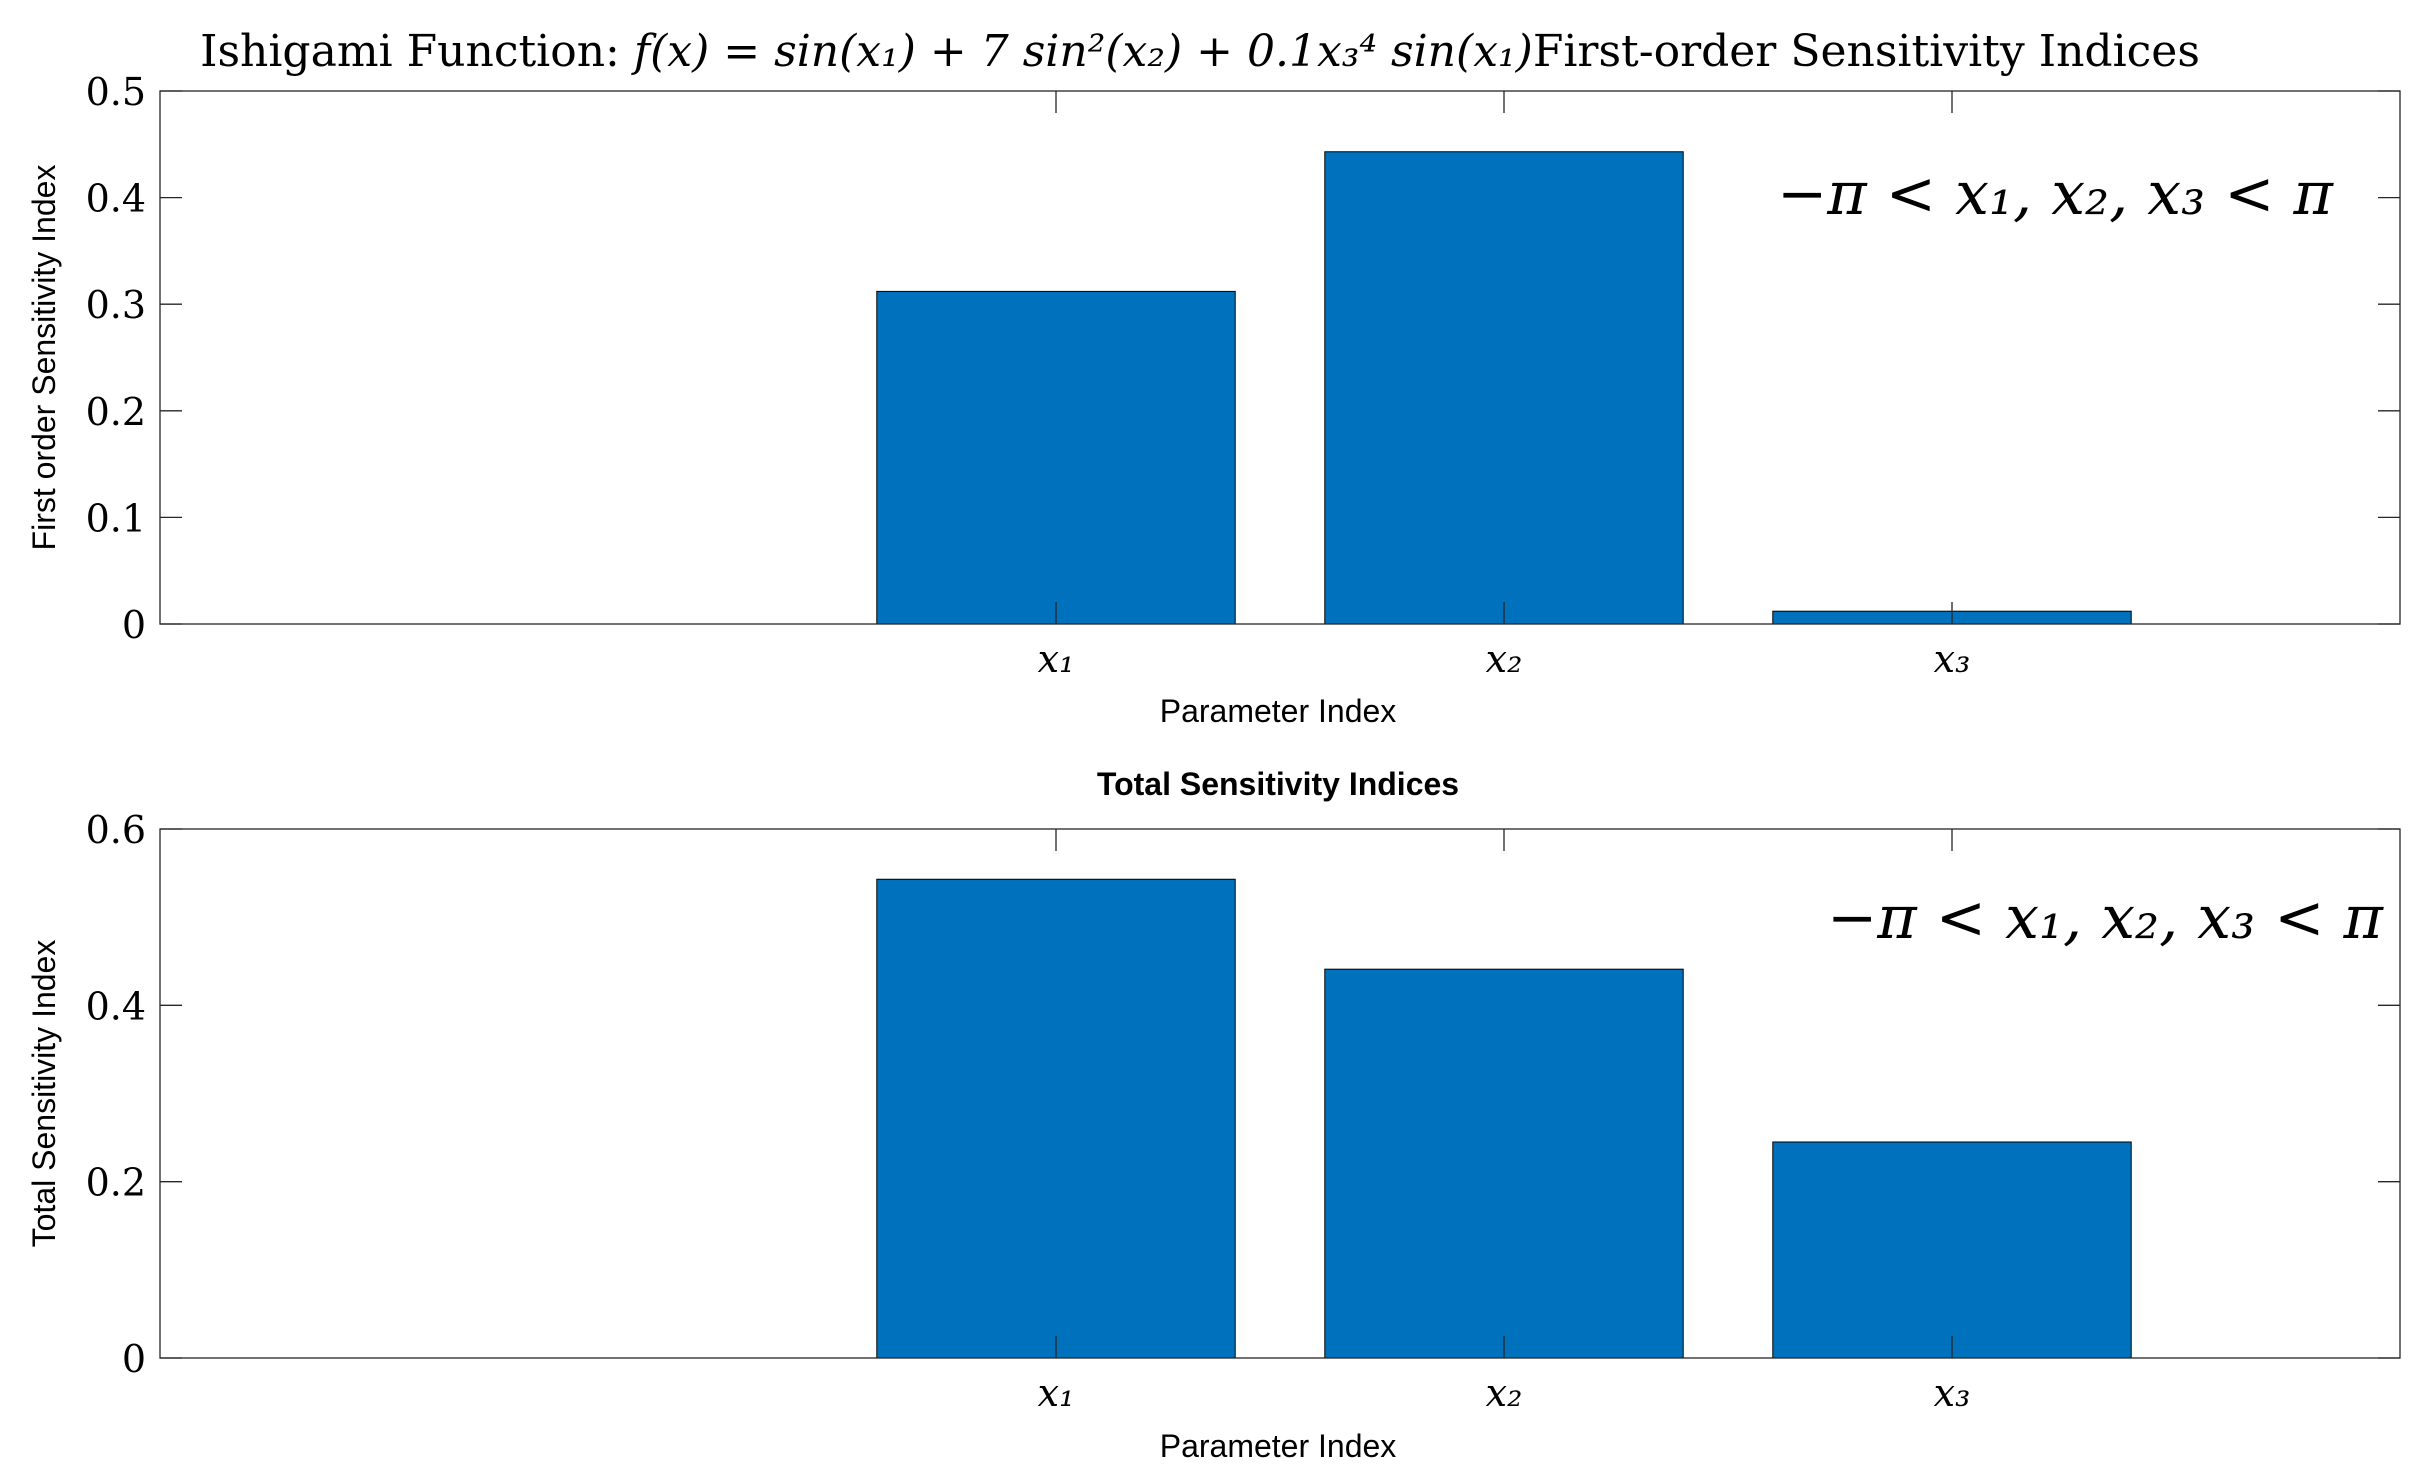 The height and width of the screenshot is (1481, 2431). I want to click on y-tick-label: 0.6, so click(116, 830).